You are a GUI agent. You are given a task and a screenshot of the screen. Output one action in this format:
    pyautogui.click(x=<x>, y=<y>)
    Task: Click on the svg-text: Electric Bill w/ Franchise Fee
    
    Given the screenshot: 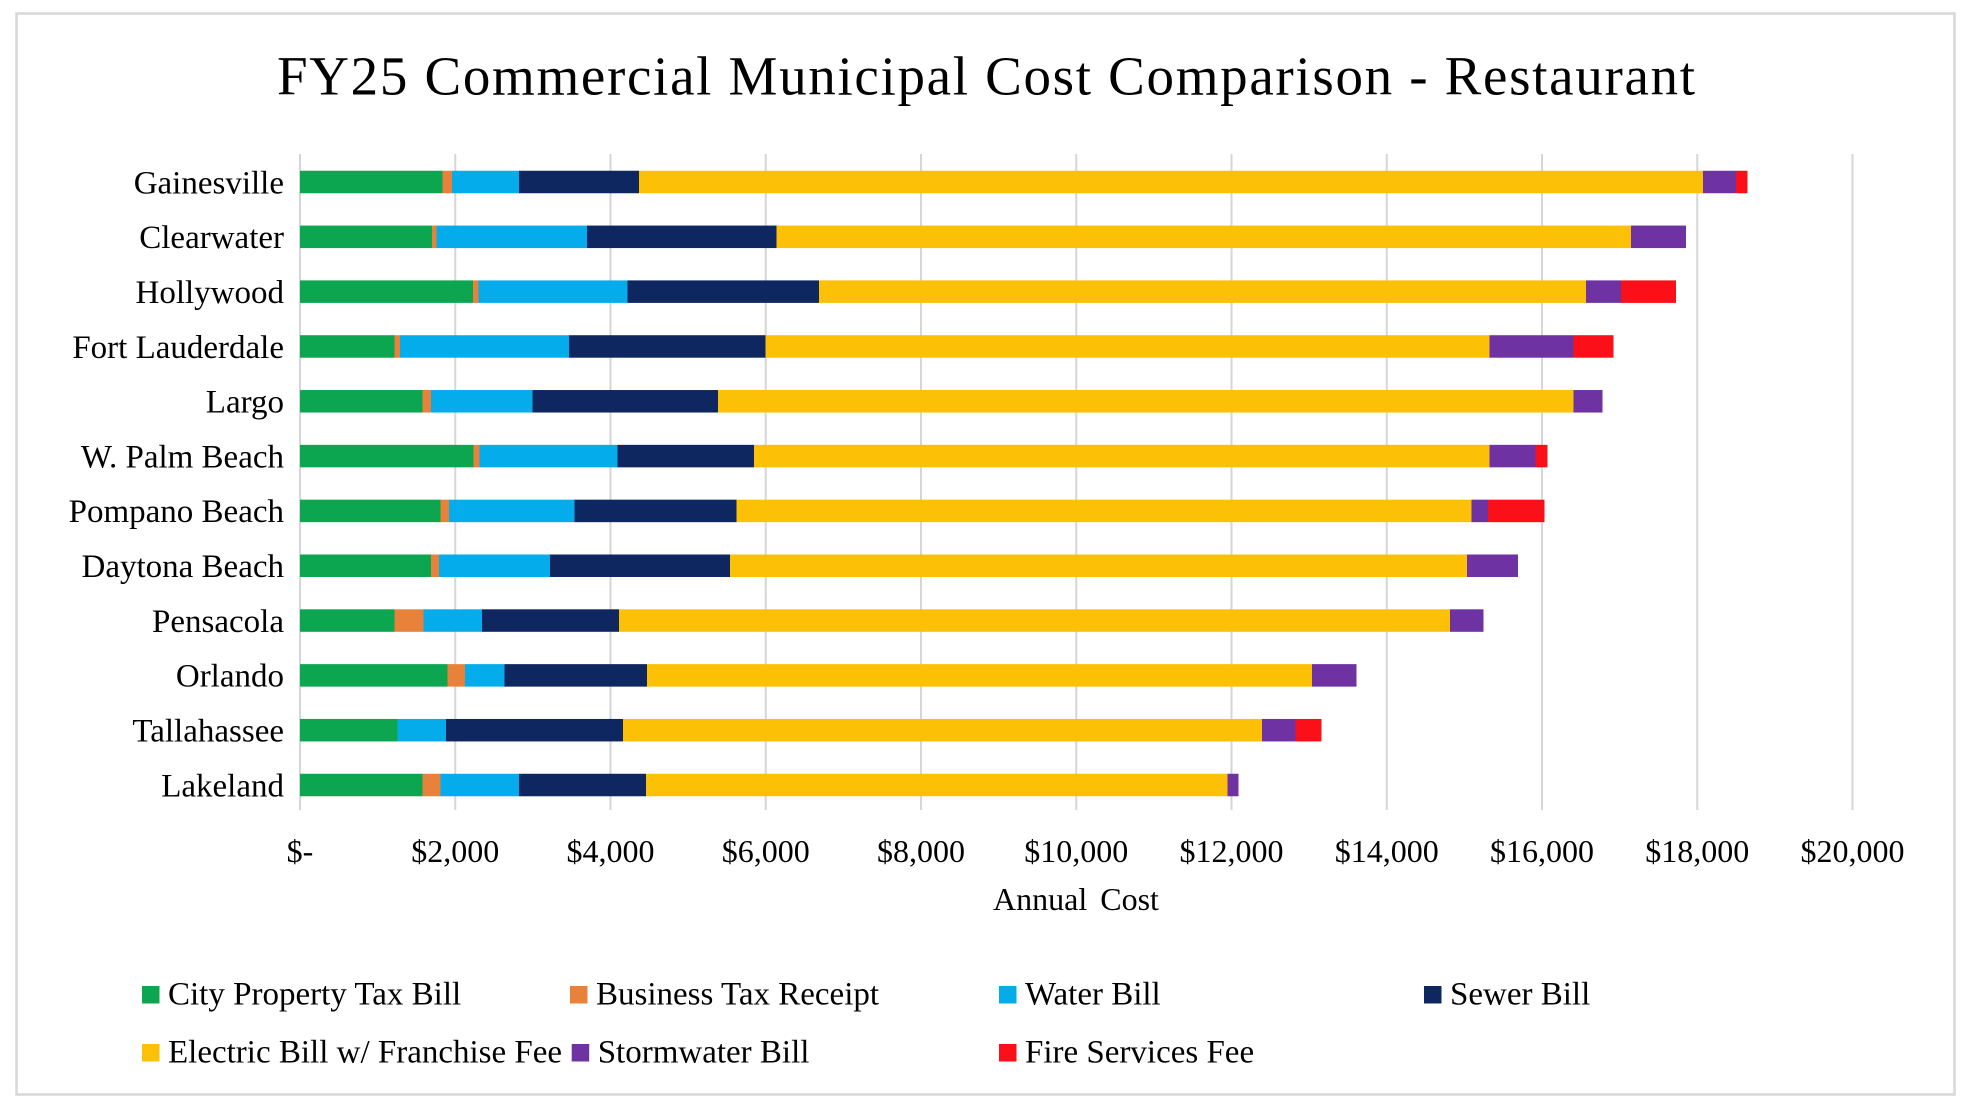 What is the action you would take?
    pyautogui.click(x=365, y=1053)
    